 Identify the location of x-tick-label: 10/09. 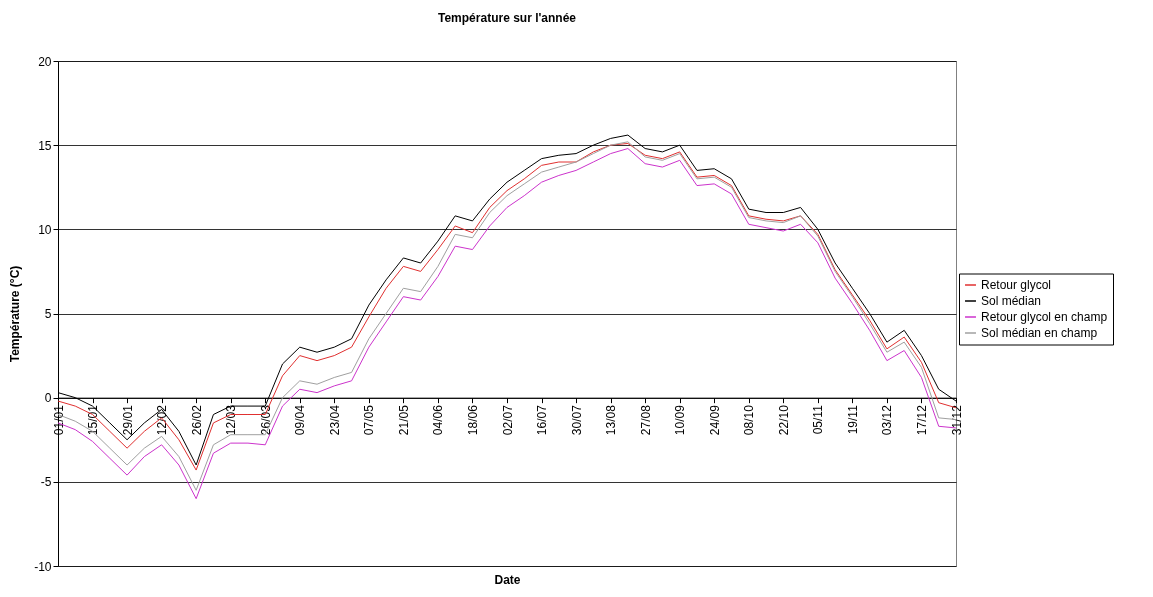
(680, 420).